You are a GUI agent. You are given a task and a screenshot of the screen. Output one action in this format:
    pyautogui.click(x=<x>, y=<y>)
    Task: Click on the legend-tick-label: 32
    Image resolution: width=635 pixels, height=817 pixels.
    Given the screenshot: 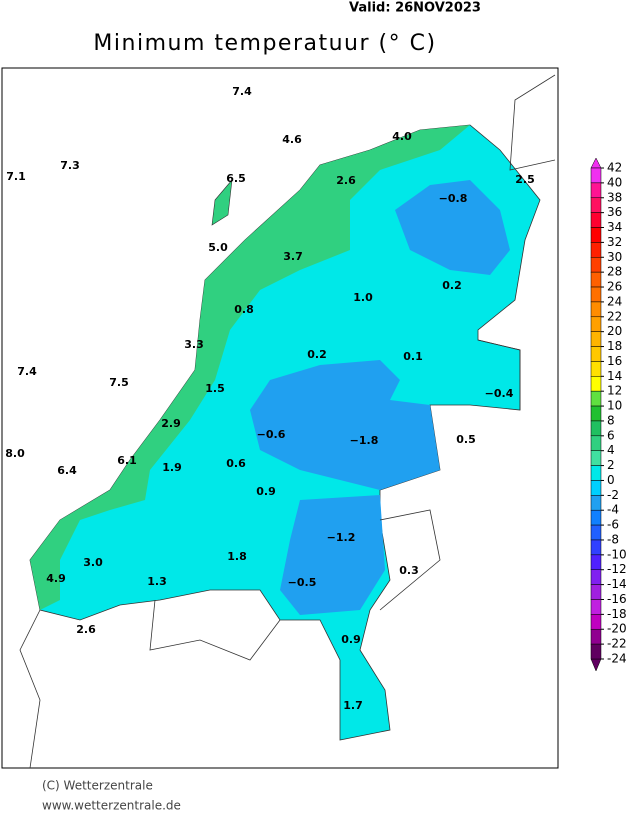 What is the action you would take?
    pyautogui.click(x=614, y=242)
    